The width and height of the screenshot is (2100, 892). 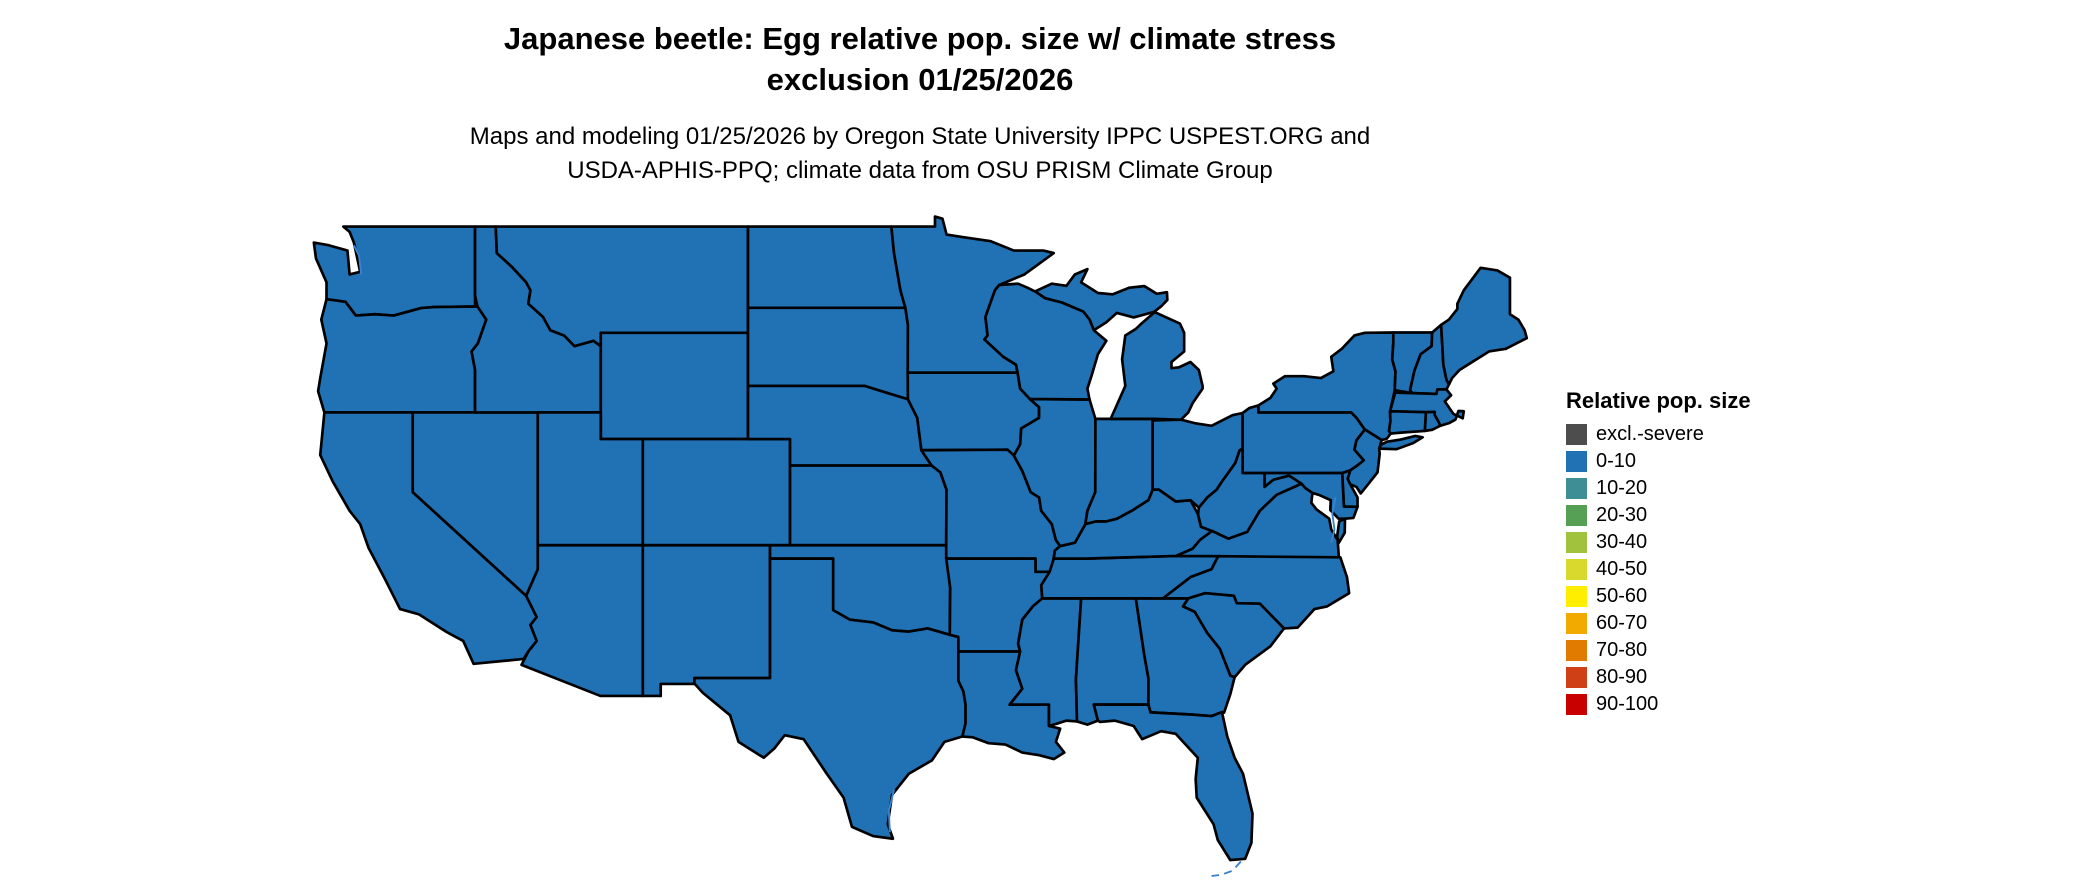 What do you see at coordinates (1365, 461) in the screenshot?
I see `state-nj` at bounding box center [1365, 461].